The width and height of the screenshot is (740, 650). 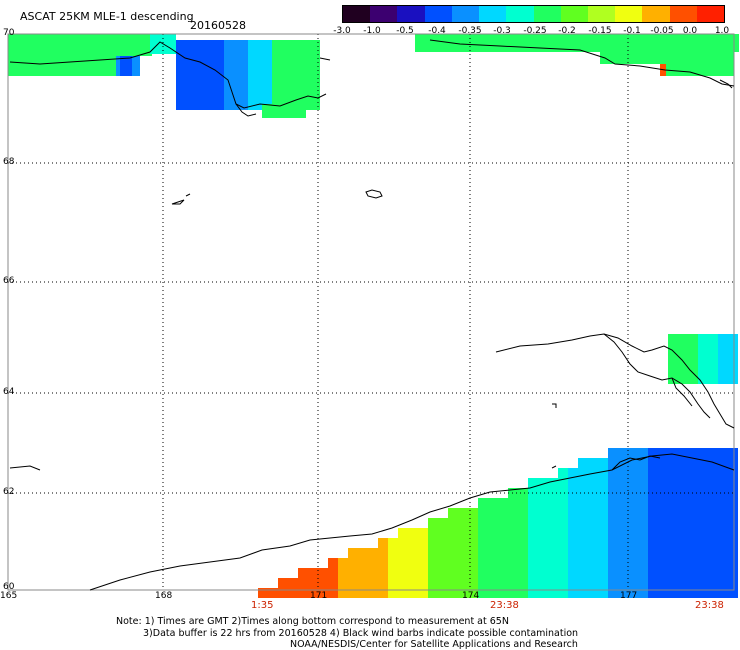 I want to click on longitude-label: 174, so click(x=471, y=596).